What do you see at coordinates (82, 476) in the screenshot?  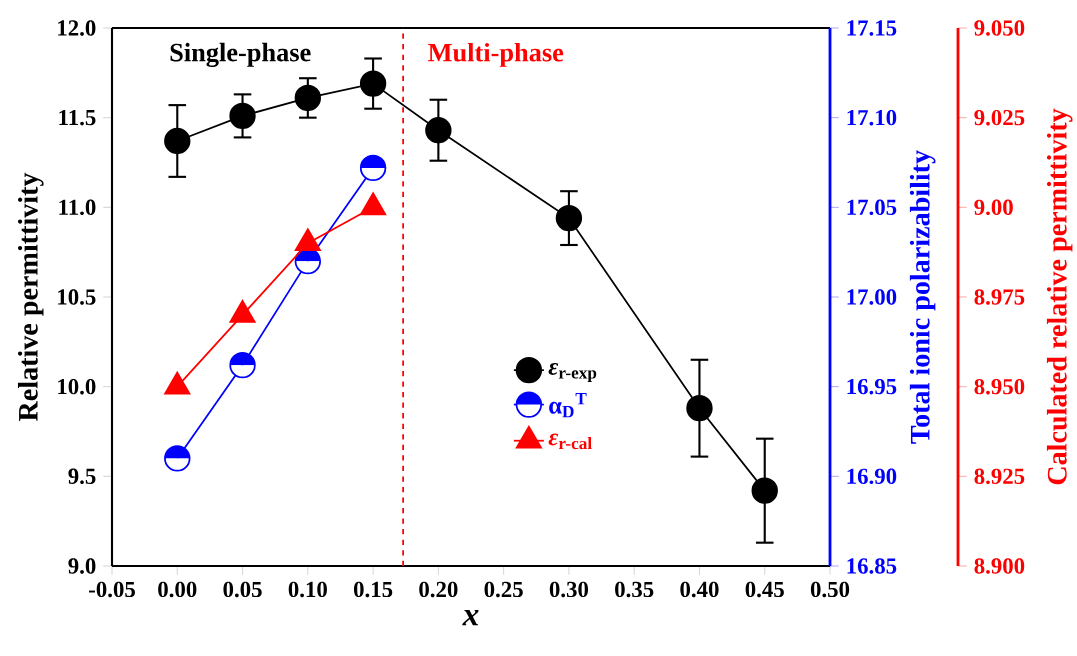 I see `y-tick-label: 9.5` at bounding box center [82, 476].